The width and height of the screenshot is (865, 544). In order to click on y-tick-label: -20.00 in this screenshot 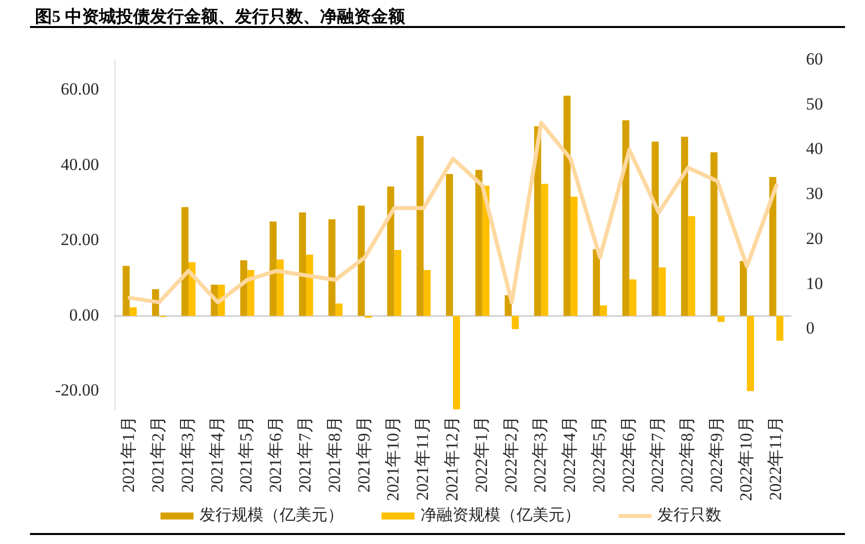, I will do `click(77, 390)`.